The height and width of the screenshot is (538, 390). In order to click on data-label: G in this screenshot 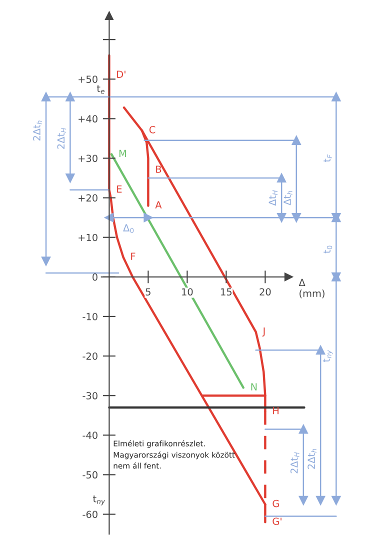, I will do `click(275, 504)`.